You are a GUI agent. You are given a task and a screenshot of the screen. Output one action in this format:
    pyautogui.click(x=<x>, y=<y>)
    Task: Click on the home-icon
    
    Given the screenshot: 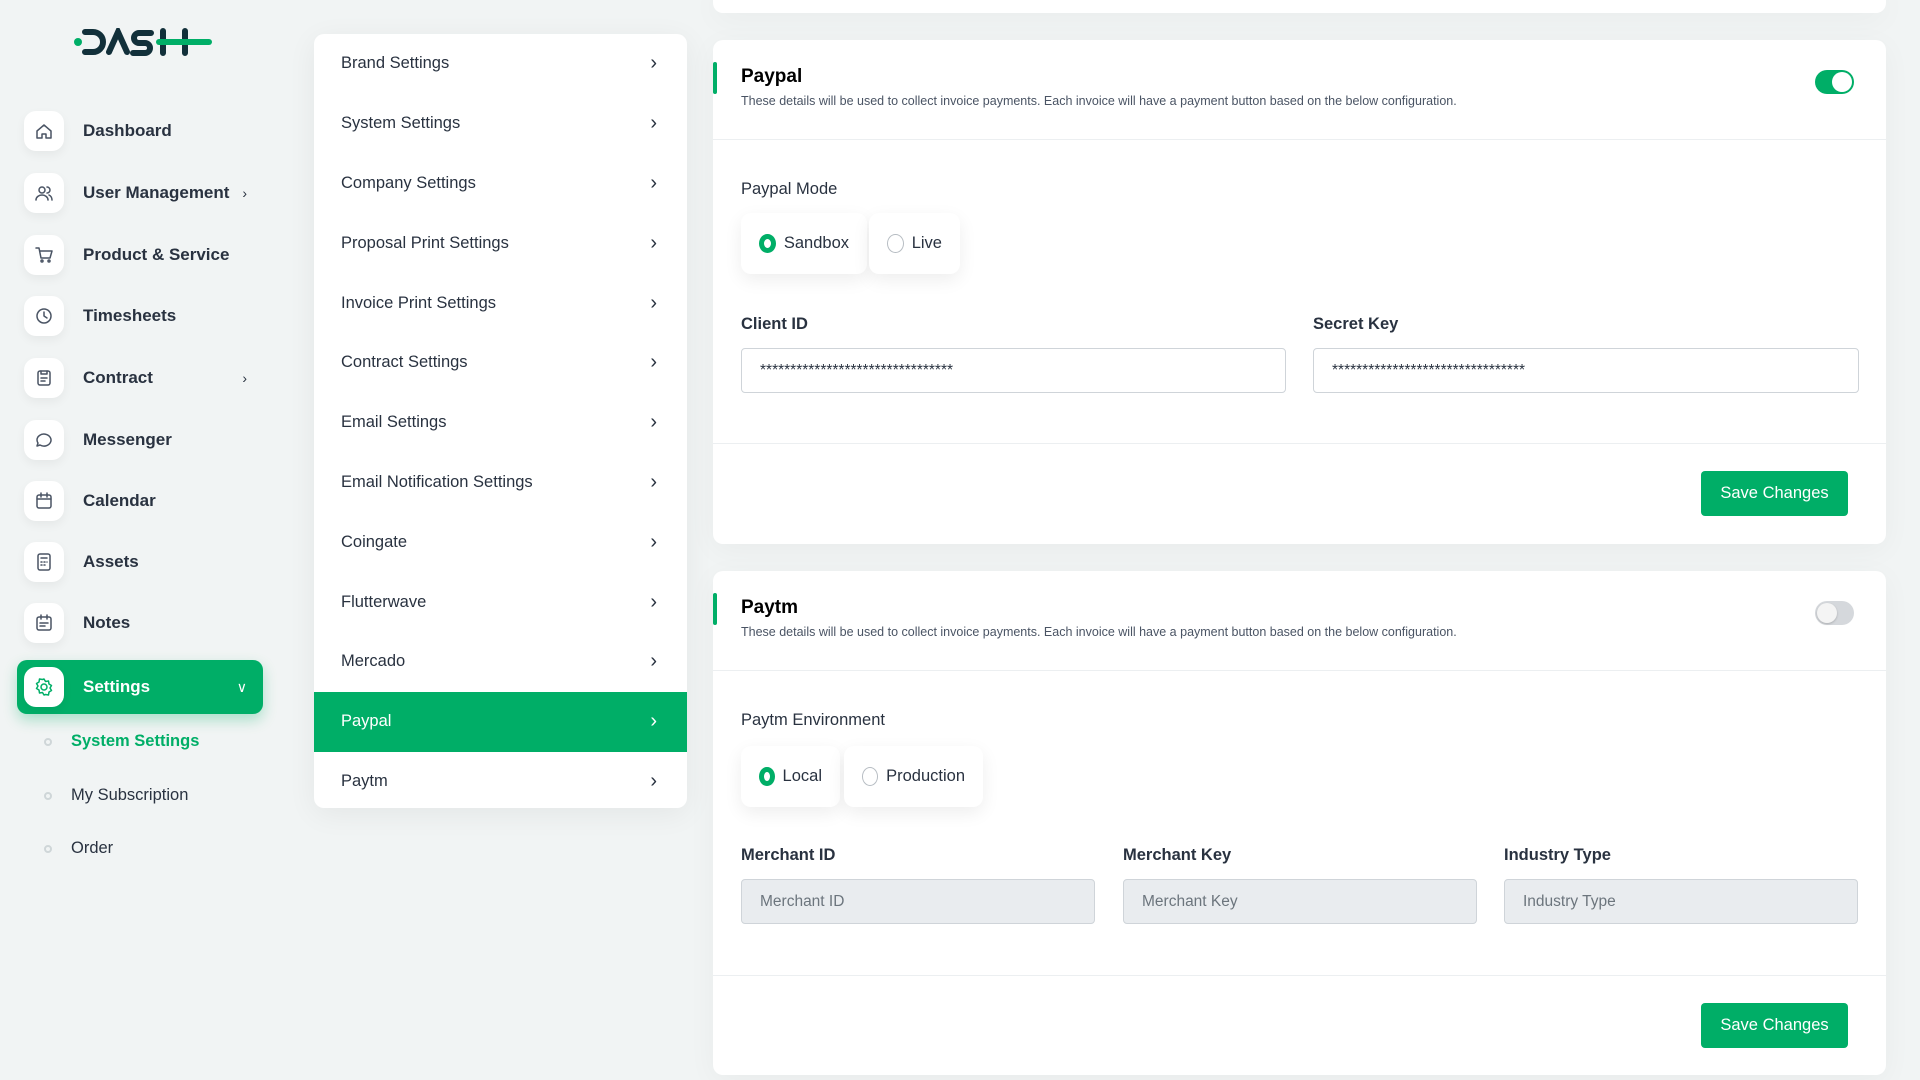 What is the action you would take?
    pyautogui.click(x=44, y=131)
    